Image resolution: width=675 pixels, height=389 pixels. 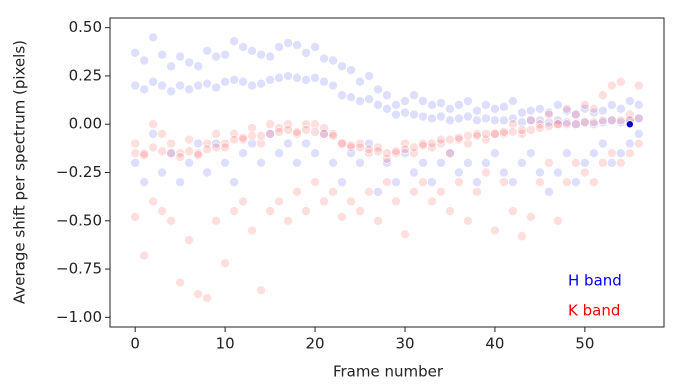 I want to click on y-tick-label: 0.50, so click(x=85, y=27).